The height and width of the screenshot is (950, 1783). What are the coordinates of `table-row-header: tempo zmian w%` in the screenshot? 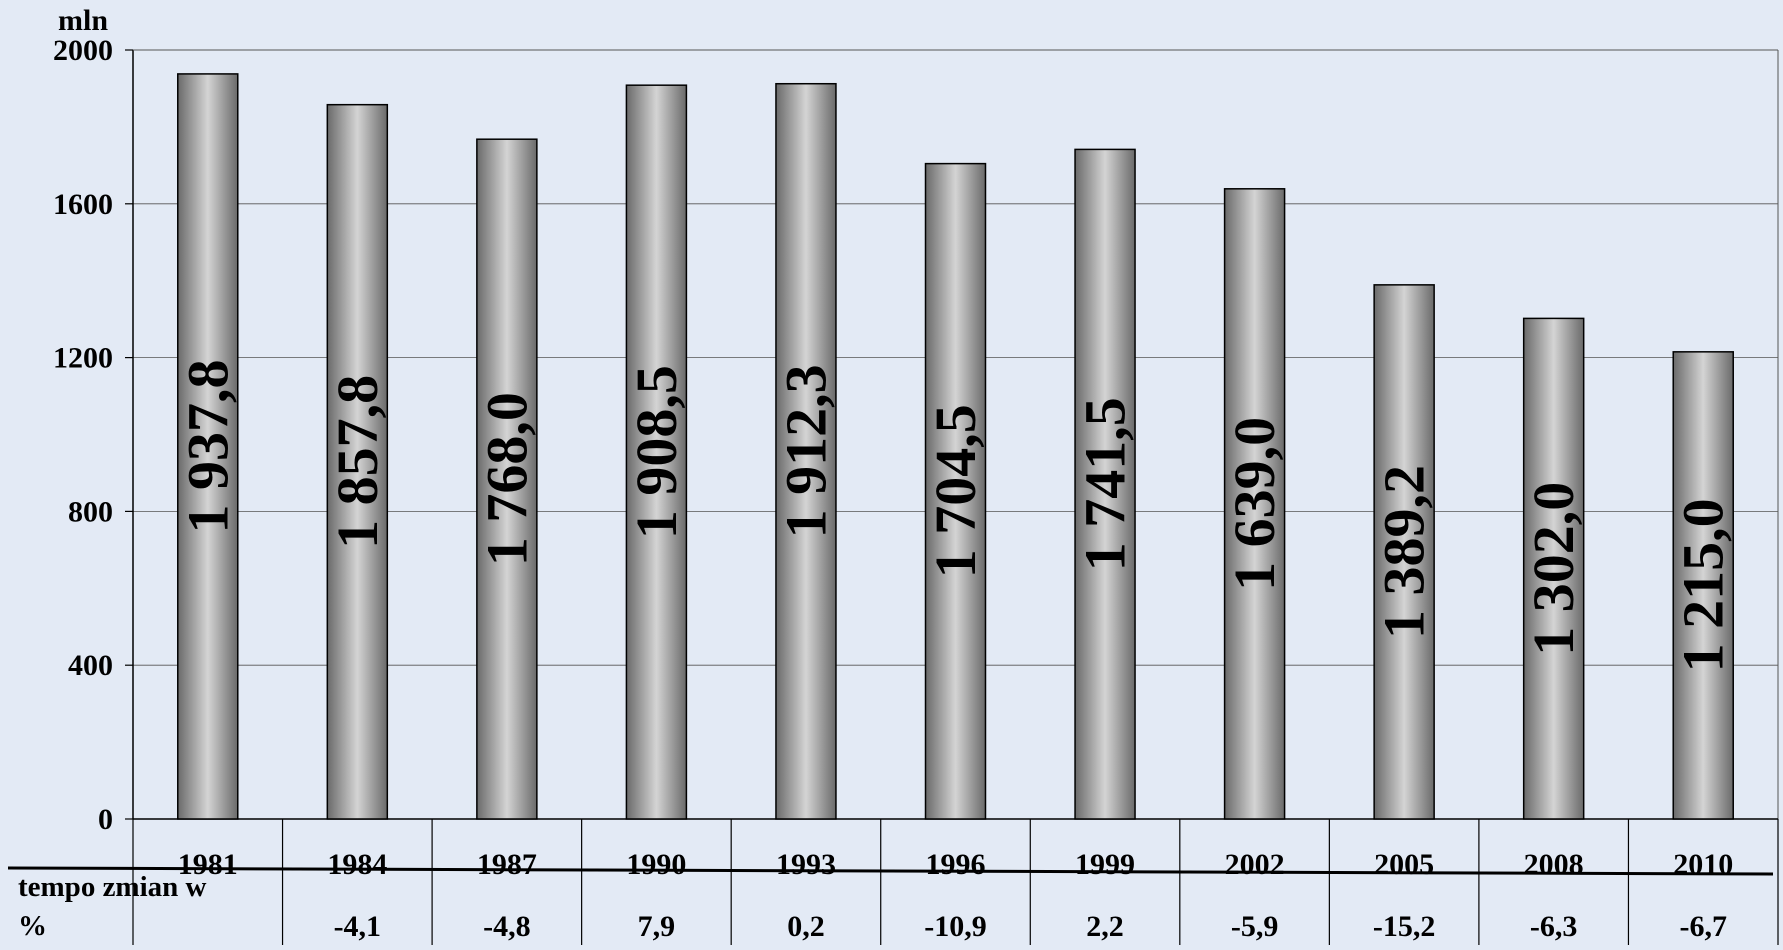 It's located at (112, 906).